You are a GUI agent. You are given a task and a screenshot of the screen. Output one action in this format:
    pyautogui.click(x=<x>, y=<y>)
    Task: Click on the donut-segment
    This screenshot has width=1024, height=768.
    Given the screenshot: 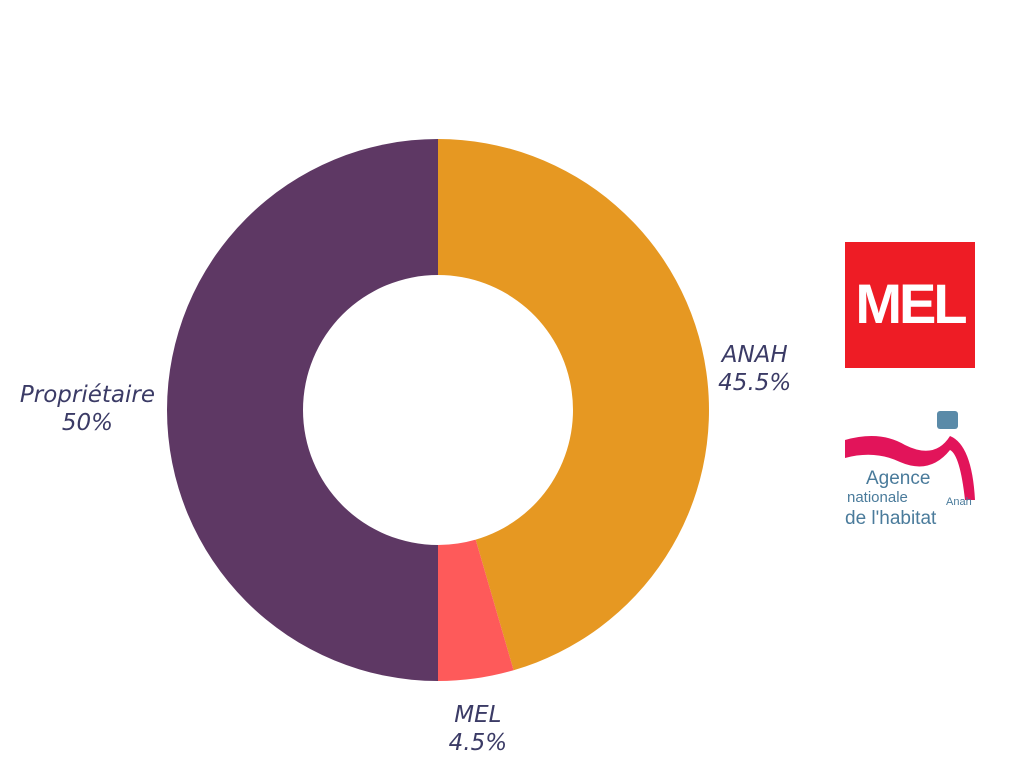 What is the action you would take?
    pyautogui.click(x=476, y=610)
    